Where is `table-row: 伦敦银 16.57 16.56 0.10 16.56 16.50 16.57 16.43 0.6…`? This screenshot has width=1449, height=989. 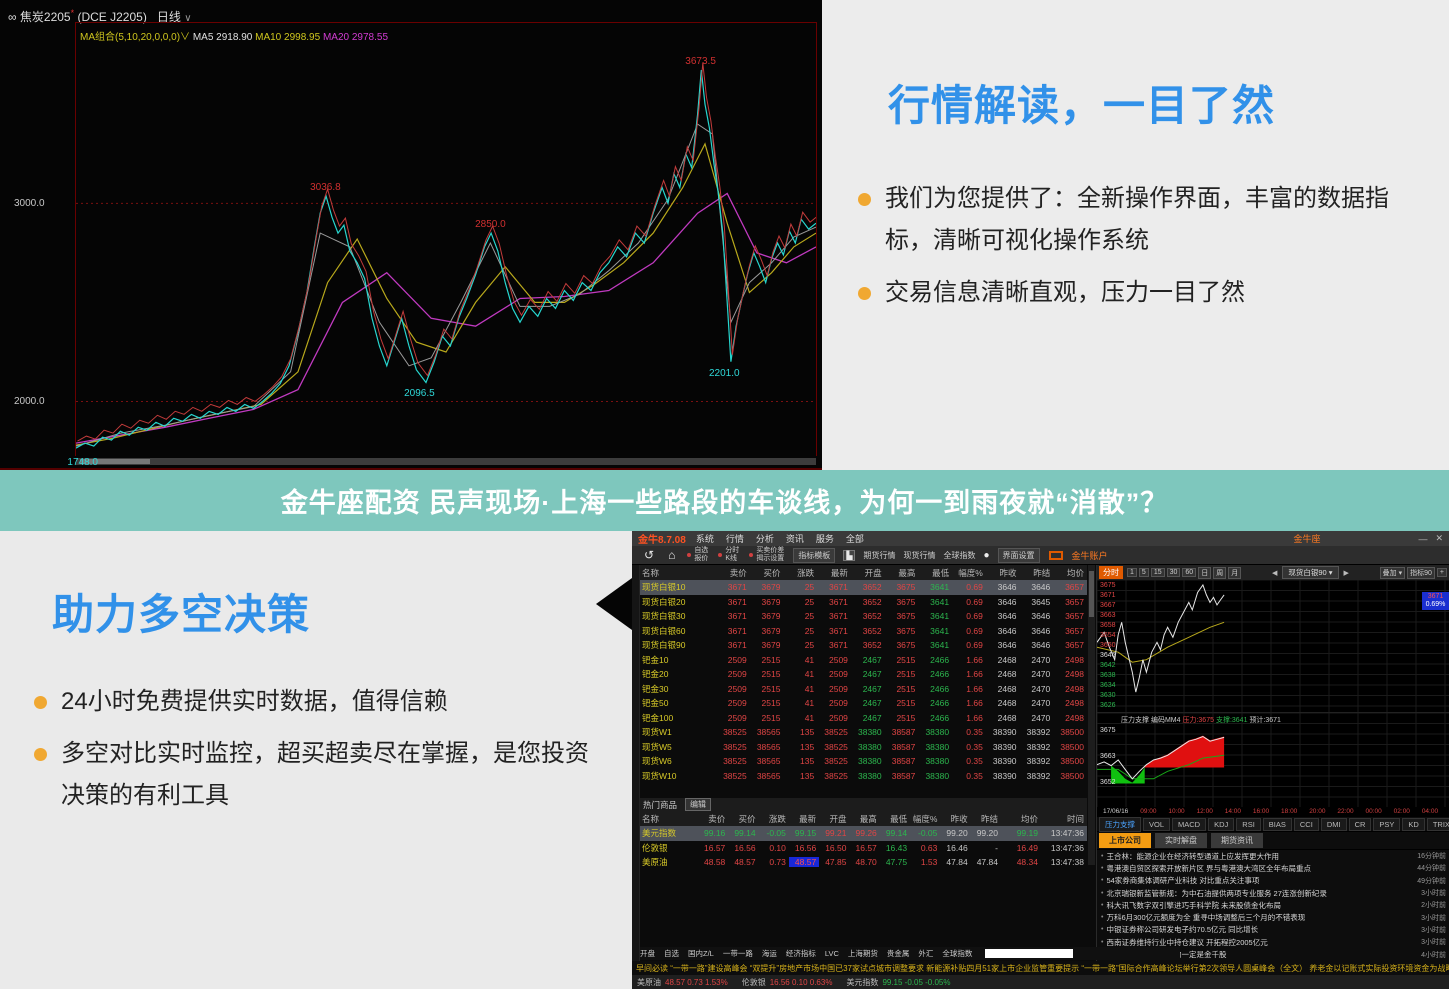 table-row: 伦敦银 16.57 16.56 0.10 16.56 16.50 16.57 16.43 0.6… is located at coordinates (863, 847).